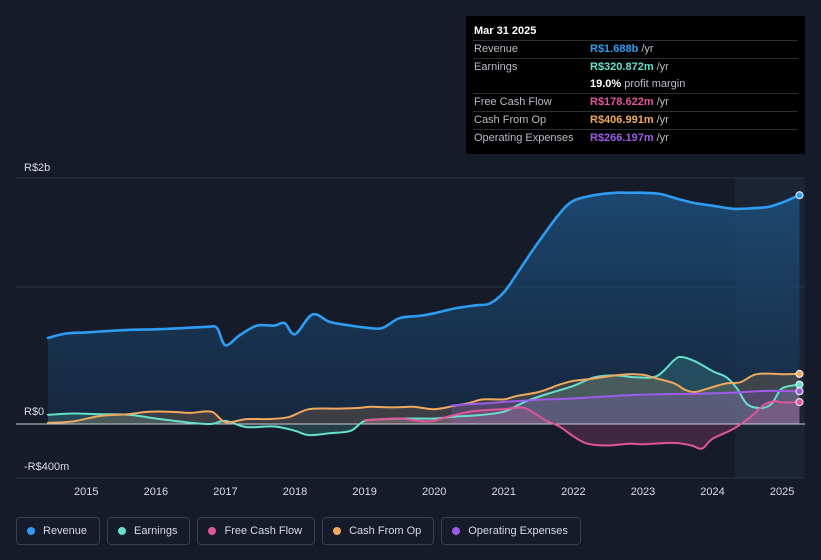  Describe the element at coordinates (799, 195) in the screenshot. I see `revenue-end-point` at that location.